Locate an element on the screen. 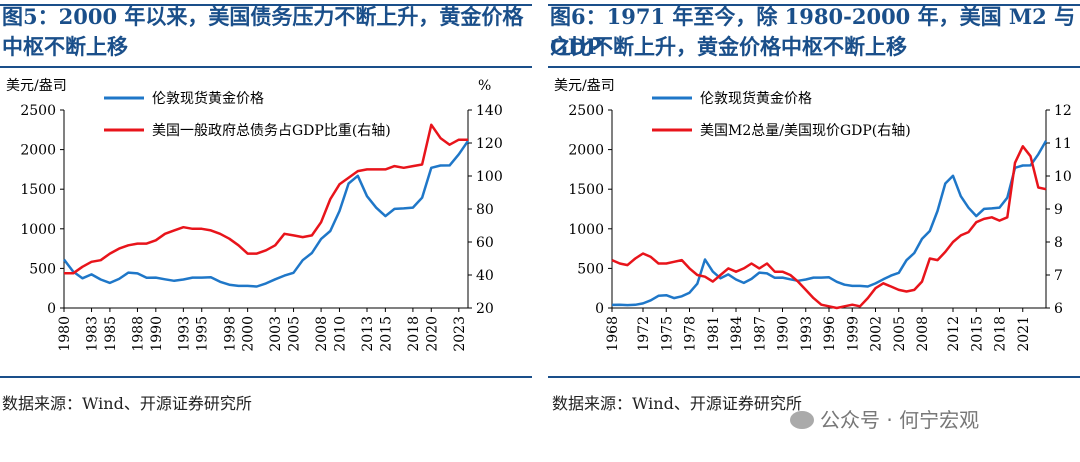 This screenshot has height=462, width=1080. legend-label: 美国一般政府总债务占GDP比重(右轴) is located at coordinates (271, 131).